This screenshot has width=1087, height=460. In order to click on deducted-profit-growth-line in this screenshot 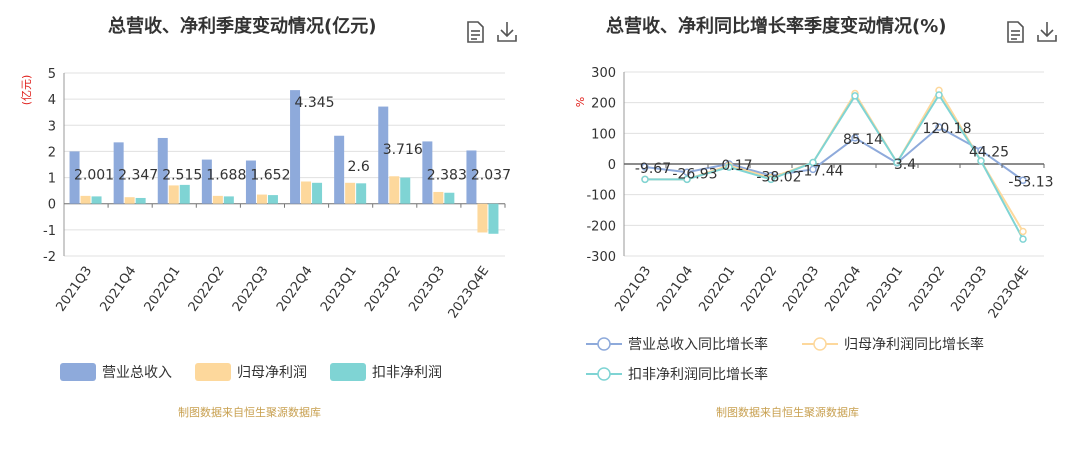, I will do `click(834, 166)`.